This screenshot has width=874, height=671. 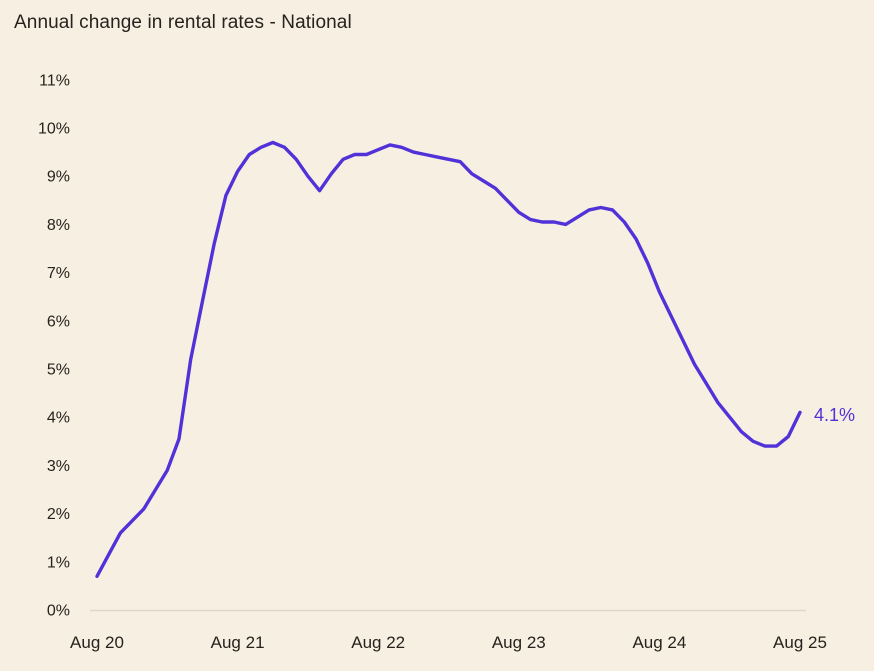 I want to click on y-axis: 0% 1% 2% 3% 4% 5% 6% 7% 8% 9% 10% 11%, so click(x=54, y=345).